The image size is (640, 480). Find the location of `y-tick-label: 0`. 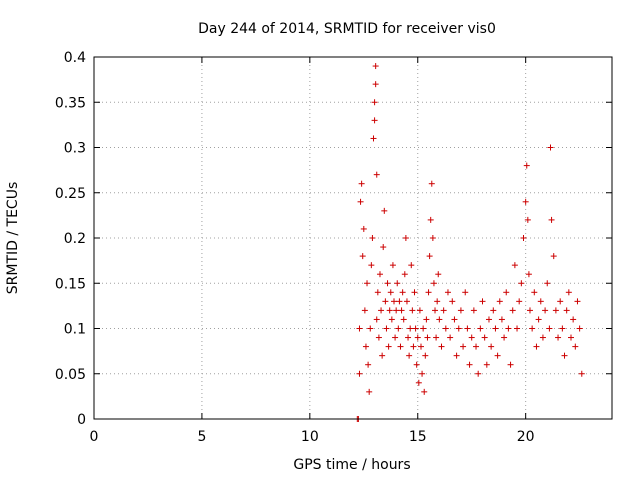

y-tick-label: 0 is located at coordinates (81, 420).